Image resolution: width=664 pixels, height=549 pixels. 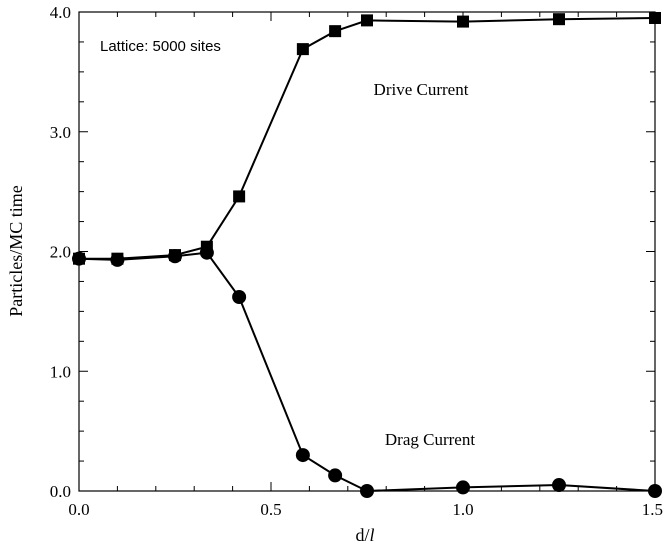 What do you see at coordinates (60, 491) in the screenshot?
I see `y-tick-label: 0.0` at bounding box center [60, 491].